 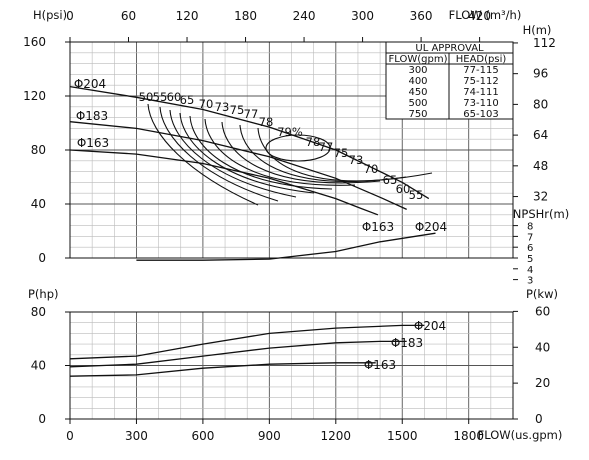 I want to click on y-tick-label: 0, so click(x=42, y=258).